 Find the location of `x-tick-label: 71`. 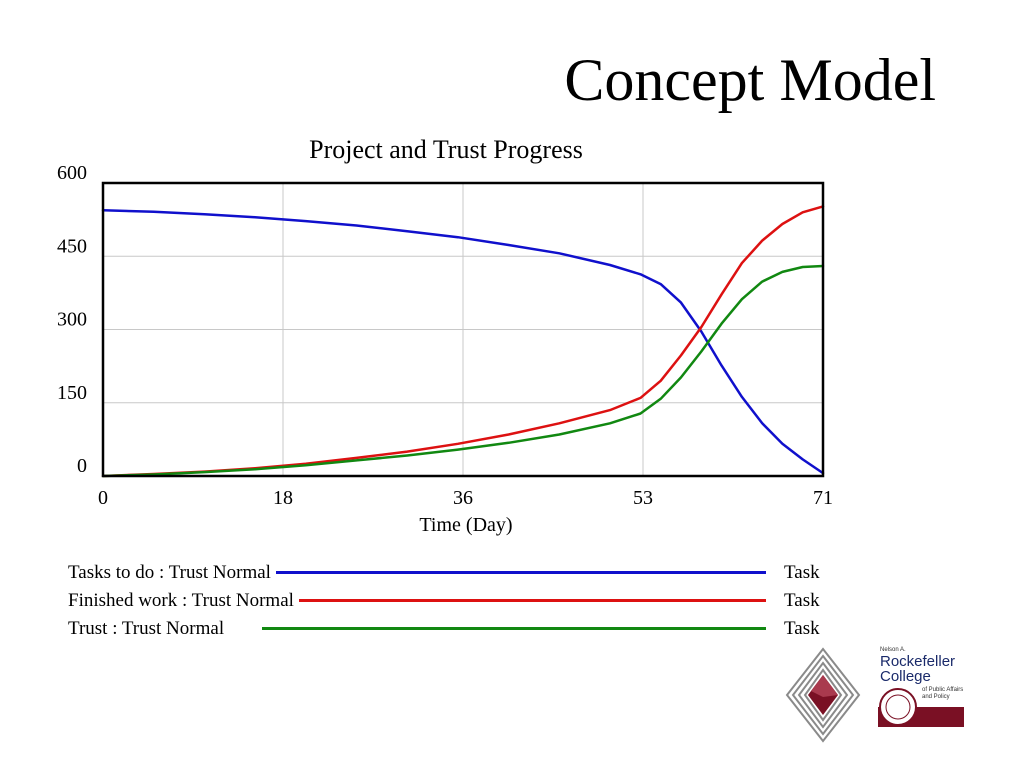

x-tick-label: 71 is located at coordinates (823, 498).